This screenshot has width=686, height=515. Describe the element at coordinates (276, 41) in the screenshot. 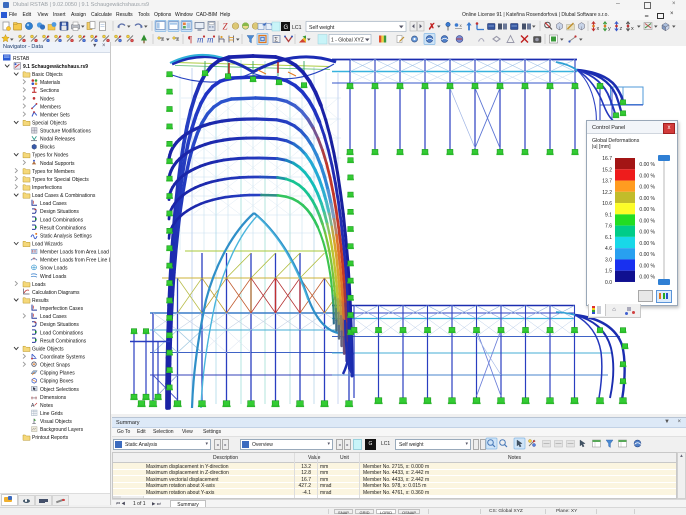

I see `svg-text: Σ` at that location.